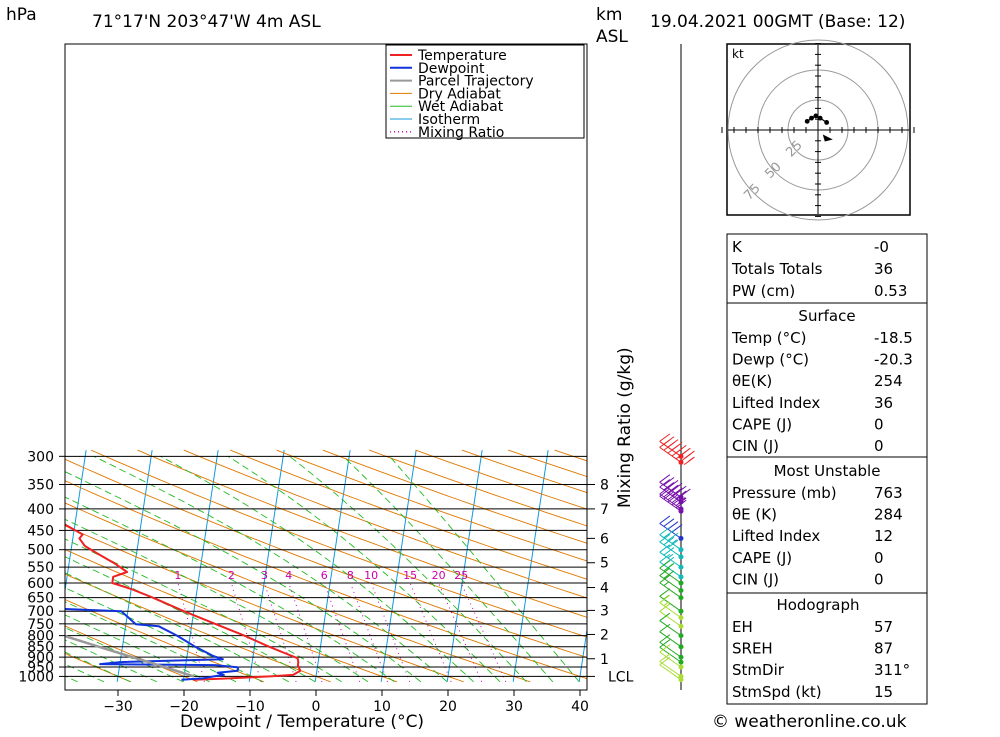 The width and height of the screenshot is (1000, 737). I want to click on temperature-tick-label: 40, so click(580, 707).